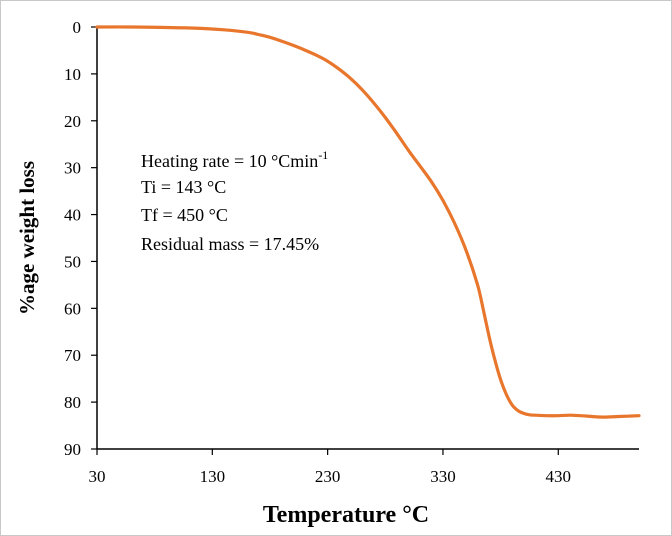 This screenshot has height=536, width=672. I want to click on y-tick-label: 90, so click(72, 449).